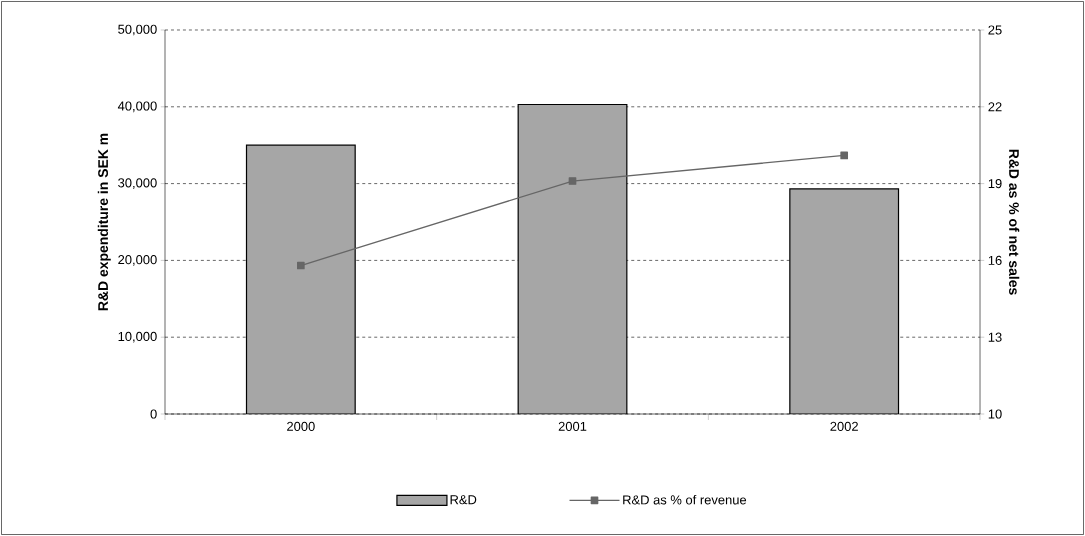  Describe the element at coordinates (995, 260) in the screenshot. I see `y2-tick-label: 16` at that location.